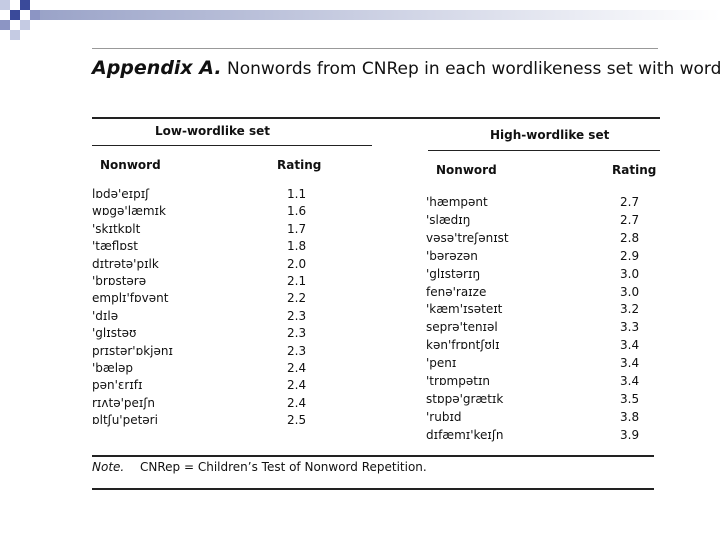 The width and height of the screenshot is (720, 540). What do you see at coordinates (113, 368) in the screenshot?
I see `nonword: 'bæləp` at bounding box center [113, 368].